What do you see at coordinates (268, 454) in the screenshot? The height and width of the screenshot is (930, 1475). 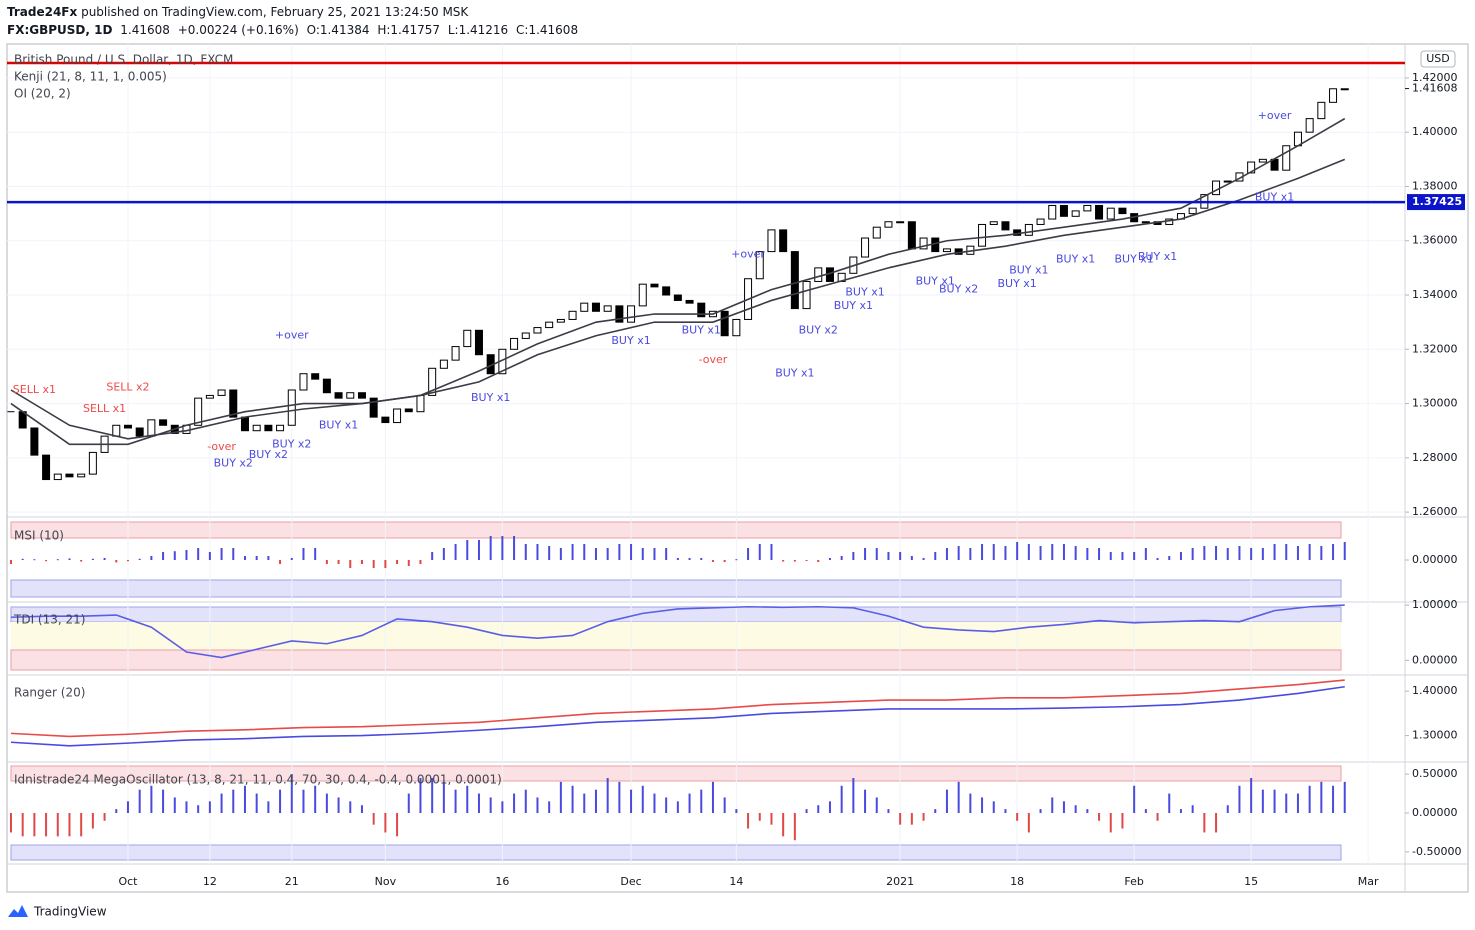 I see `signal-label: BUY x2` at bounding box center [268, 454].